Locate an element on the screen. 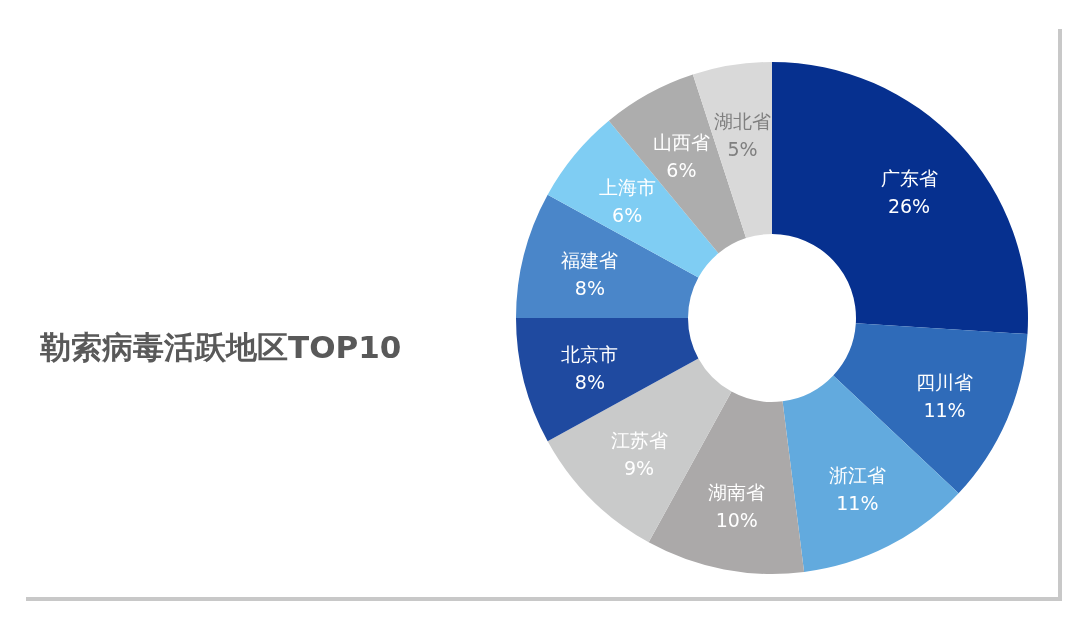  donut-slice is located at coordinates (900, 198).